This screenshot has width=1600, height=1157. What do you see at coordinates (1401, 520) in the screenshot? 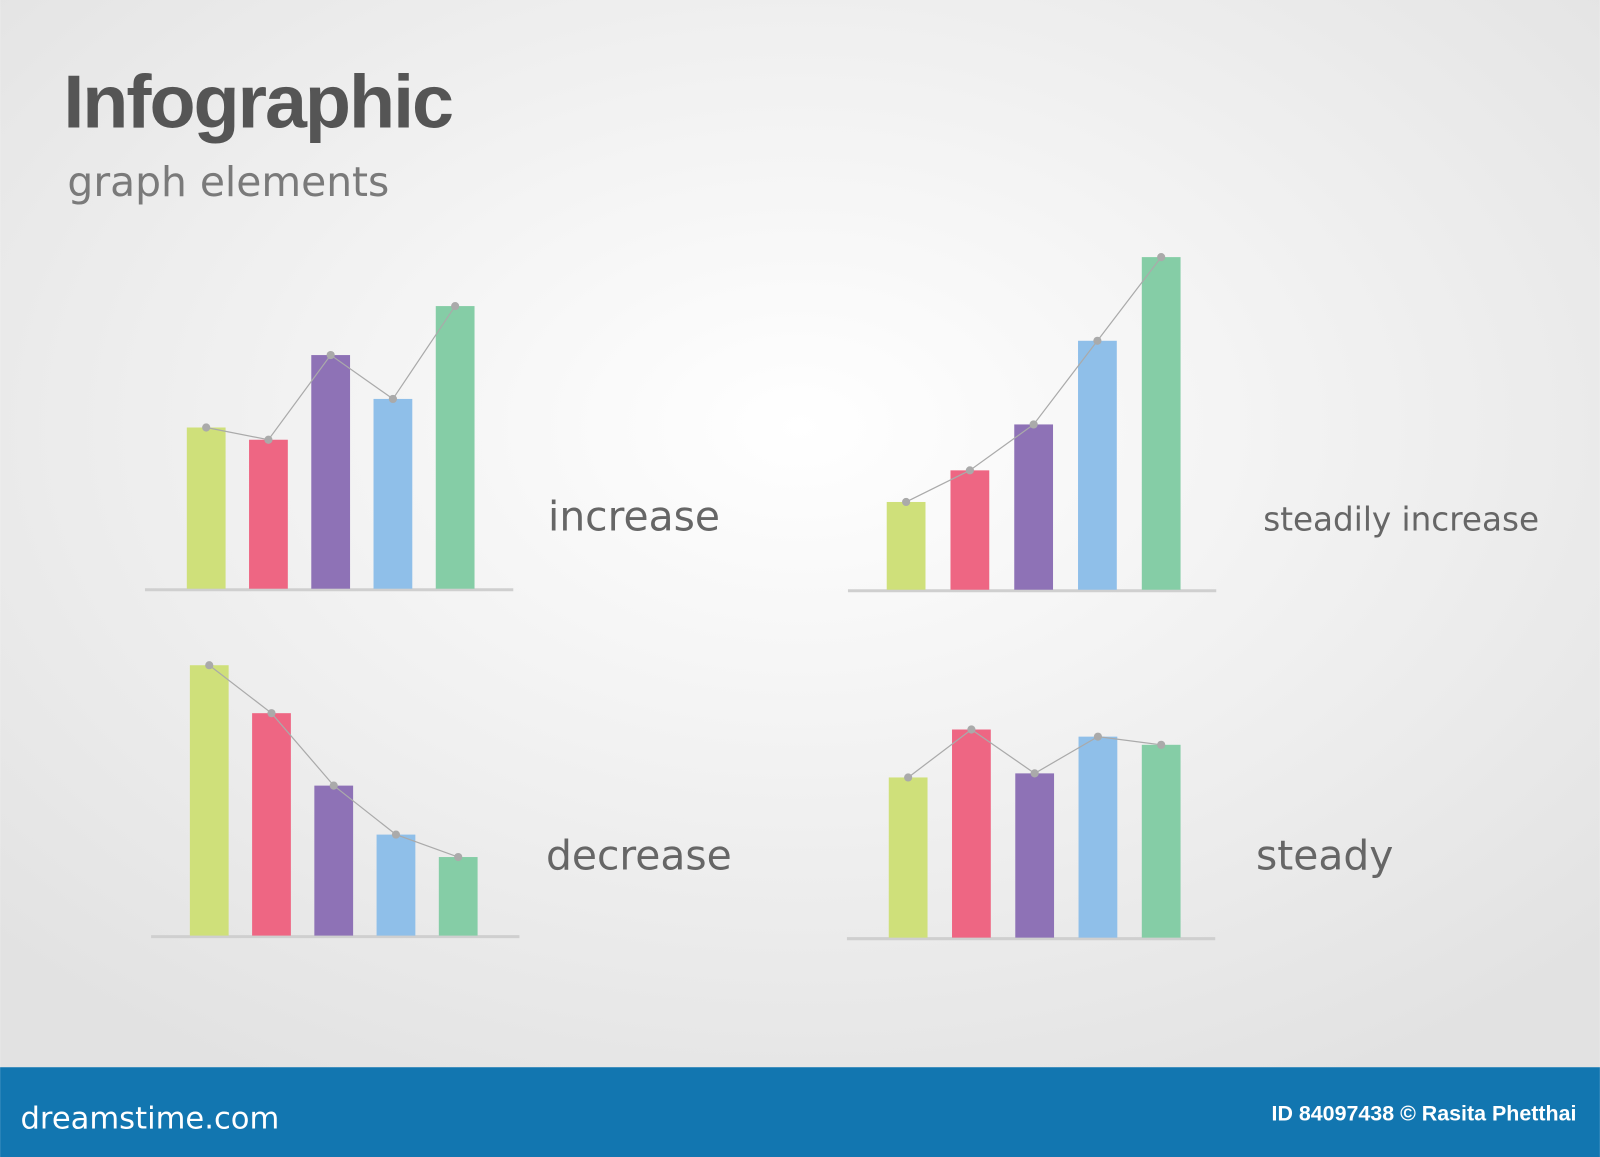
I see `chart-label: steadily increase` at bounding box center [1401, 520].